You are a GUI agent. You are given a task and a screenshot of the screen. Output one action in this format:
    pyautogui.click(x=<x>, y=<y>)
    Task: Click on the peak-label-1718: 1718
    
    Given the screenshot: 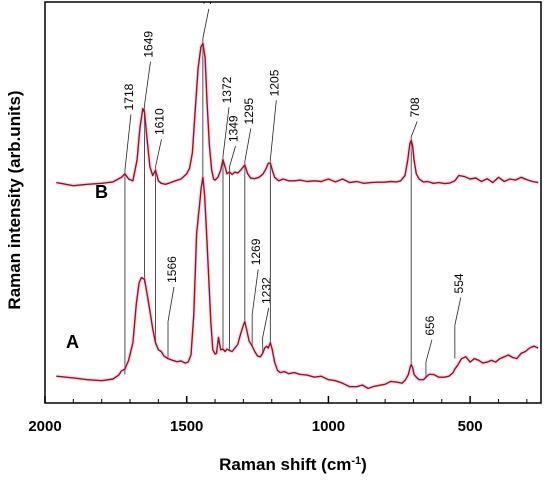 What is the action you would take?
    pyautogui.click(x=129, y=96)
    